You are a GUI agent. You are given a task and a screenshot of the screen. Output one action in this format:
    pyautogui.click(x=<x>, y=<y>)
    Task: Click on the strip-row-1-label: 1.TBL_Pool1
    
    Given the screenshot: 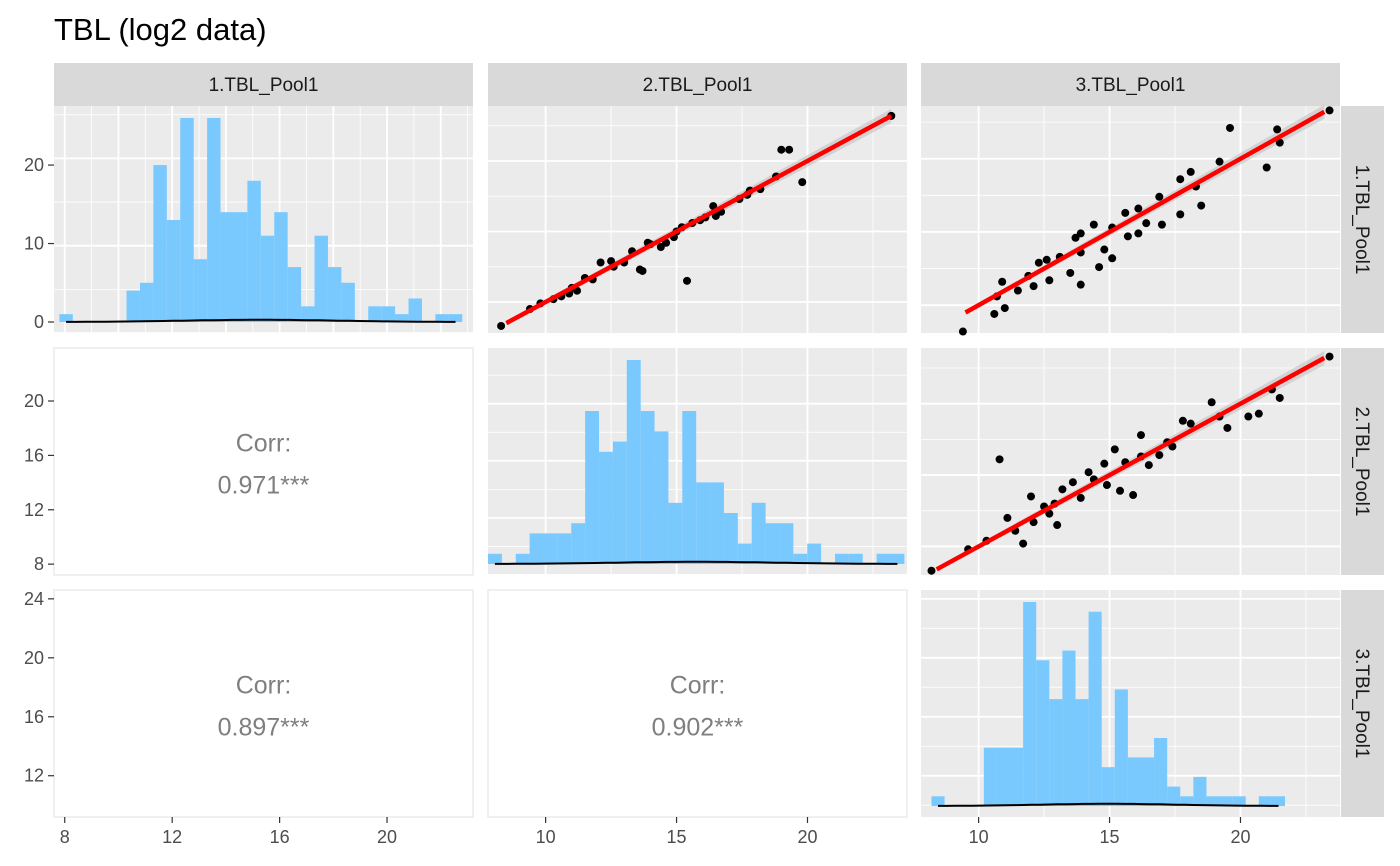 What is the action you would take?
    pyautogui.click(x=1361, y=220)
    